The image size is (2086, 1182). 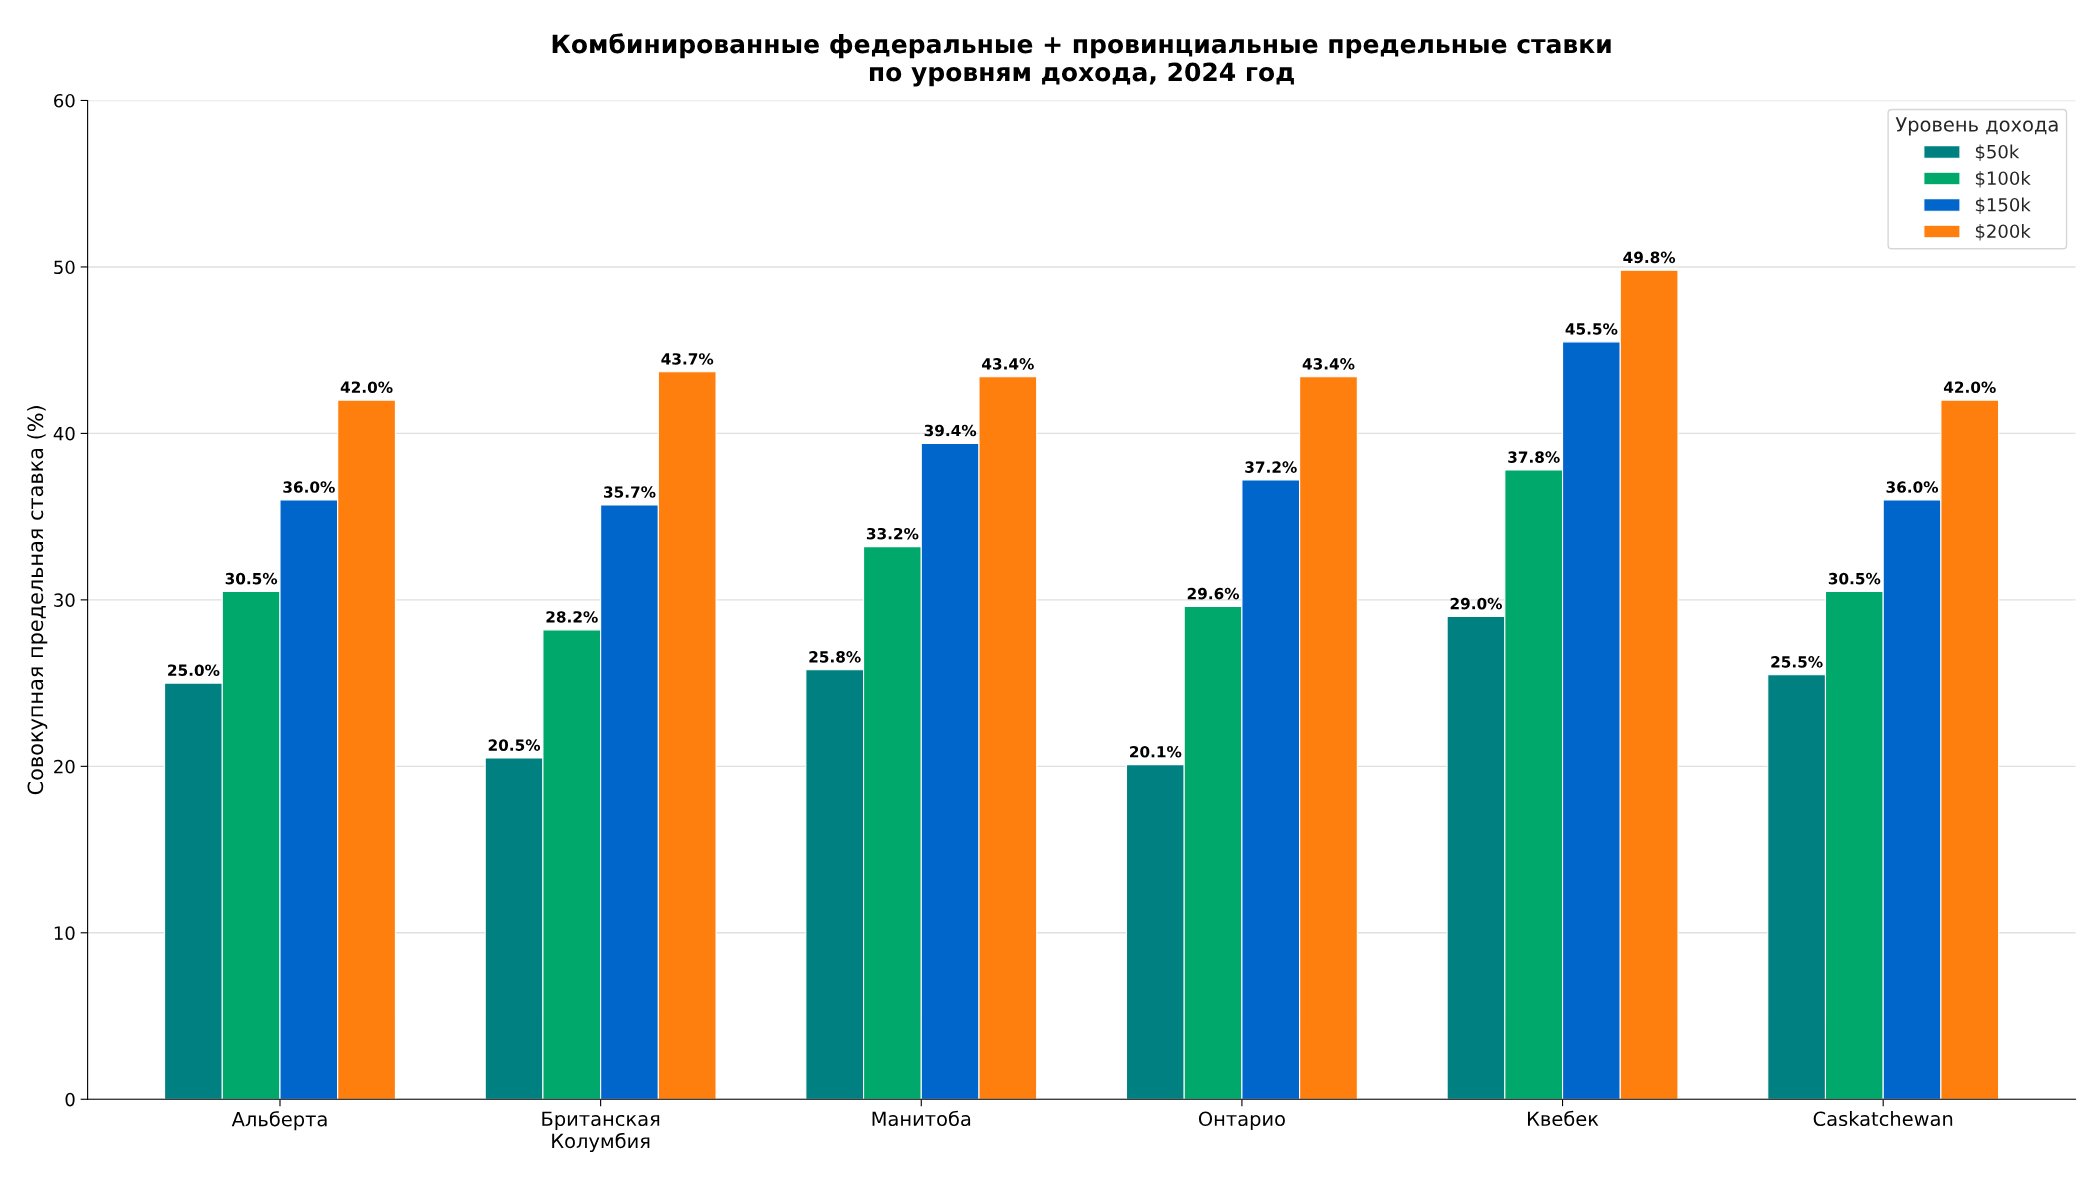 What do you see at coordinates (1081, 60) in the screenshot?
I see `chart-title: Комбинированные федеральные + провинциальные предельные ставки по уровням дохода, 2024 год` at bounding box center [1081, 60].